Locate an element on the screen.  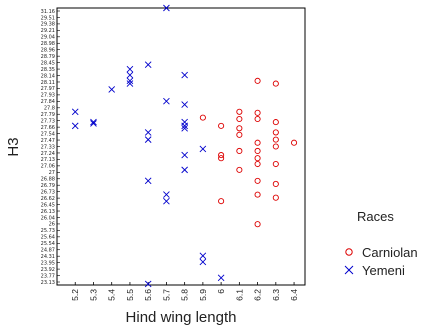
y-tick-label: 25.54 is located at coordinates (48, 244).